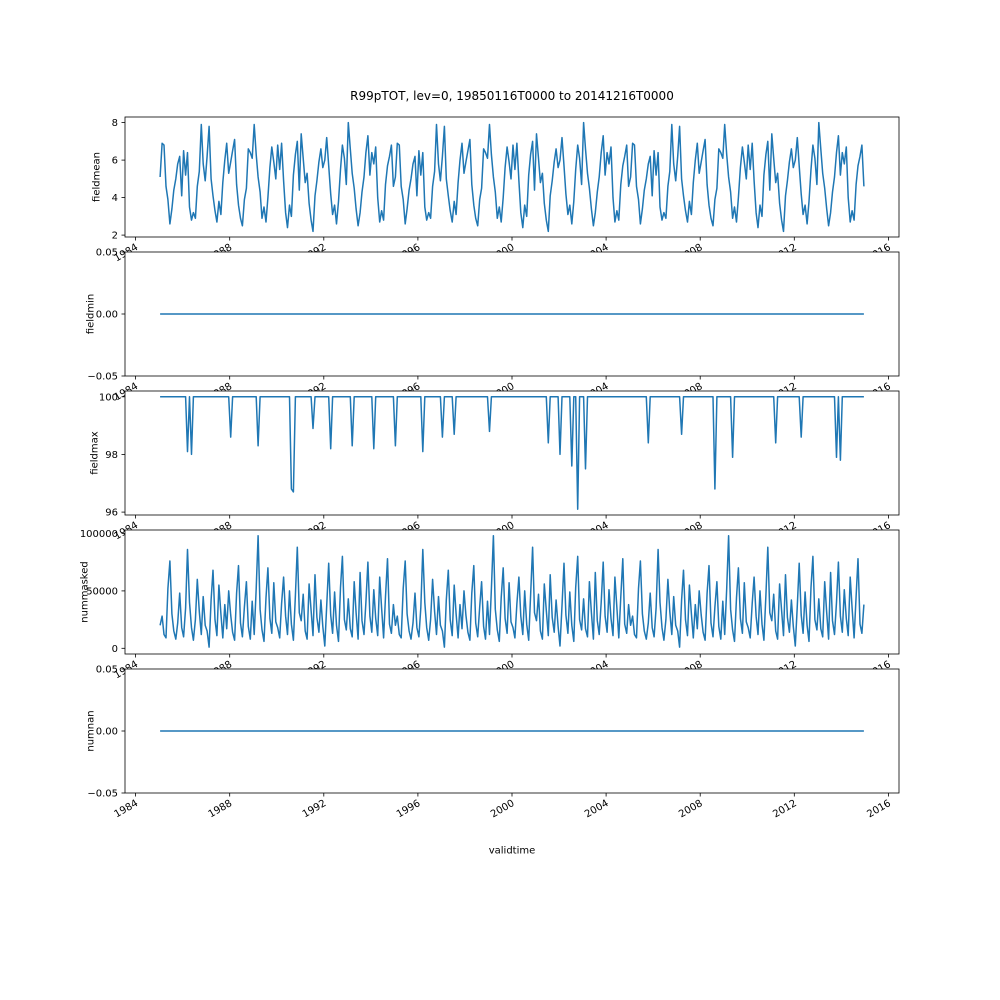 This screenshot has height=1000, width=1000. What do you see at coordinates (127, 809) in the screenshot?
I see `xtick-label: 1984` at bounding box center [127, 809].